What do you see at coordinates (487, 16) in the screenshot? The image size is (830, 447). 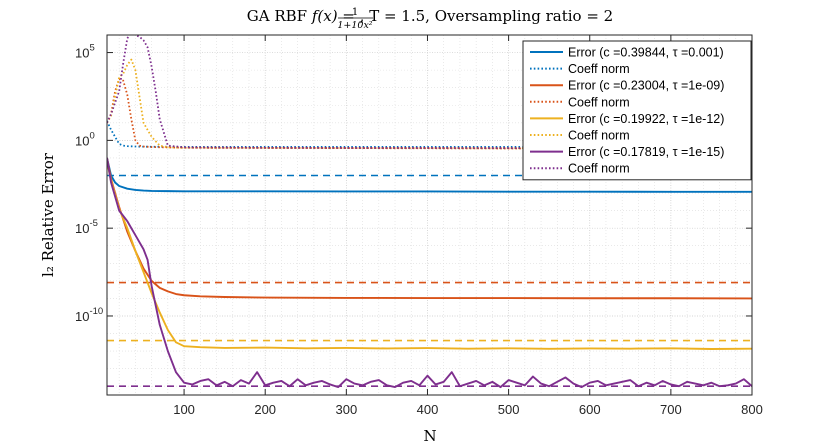 I see `title-tail: , T = 1.5, Oversampling ratio = 2` at bounding box center [487, 16].